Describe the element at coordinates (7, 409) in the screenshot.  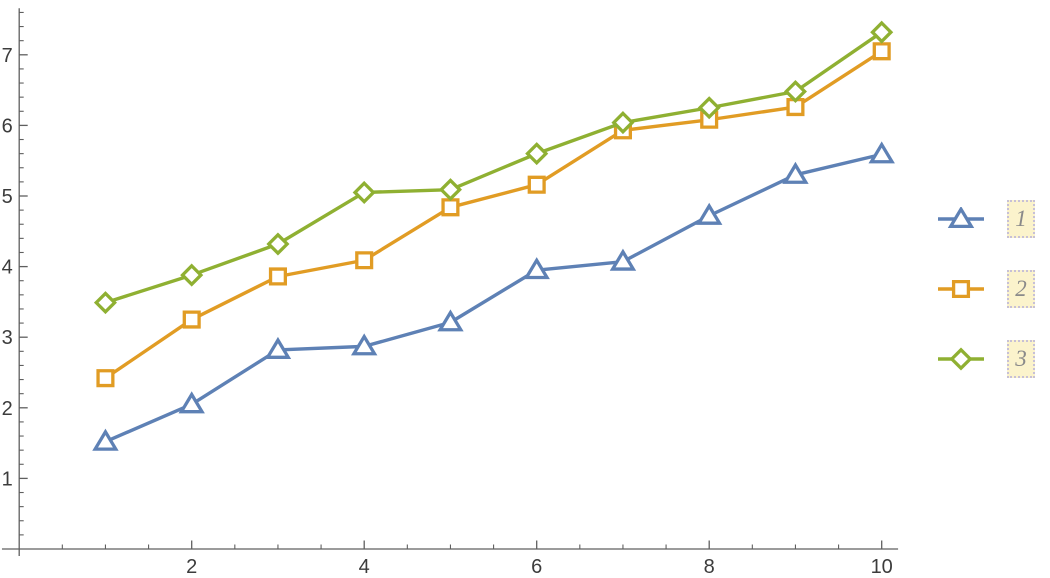
I see `y-axis-tick-label: 2` at that location.